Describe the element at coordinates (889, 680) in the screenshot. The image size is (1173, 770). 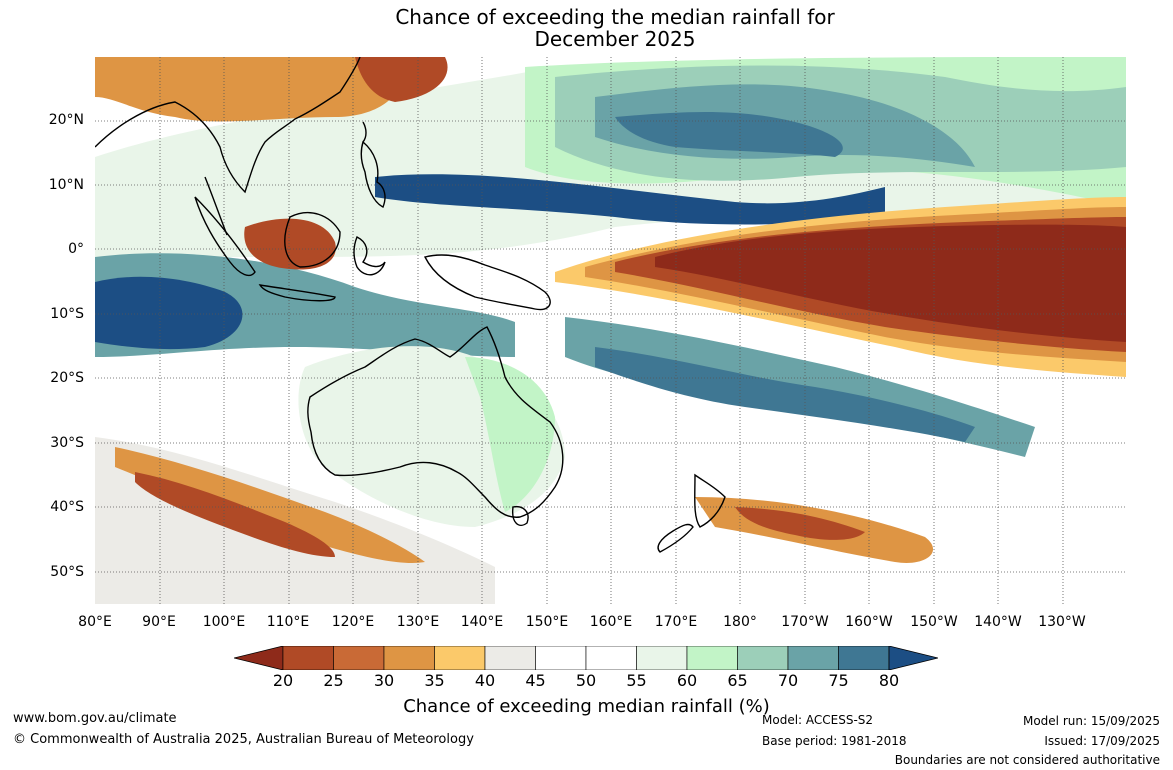
I see `colorbar-tick-80: 80` at that location.